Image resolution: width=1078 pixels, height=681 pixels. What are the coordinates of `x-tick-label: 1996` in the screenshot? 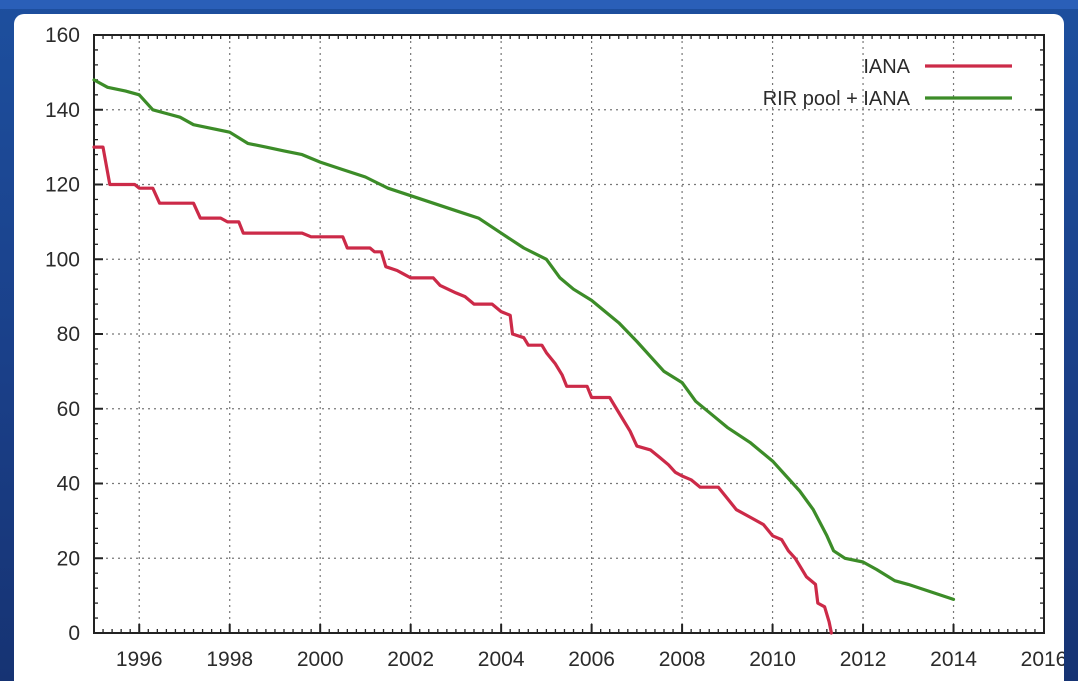 It's located at (139, 659).